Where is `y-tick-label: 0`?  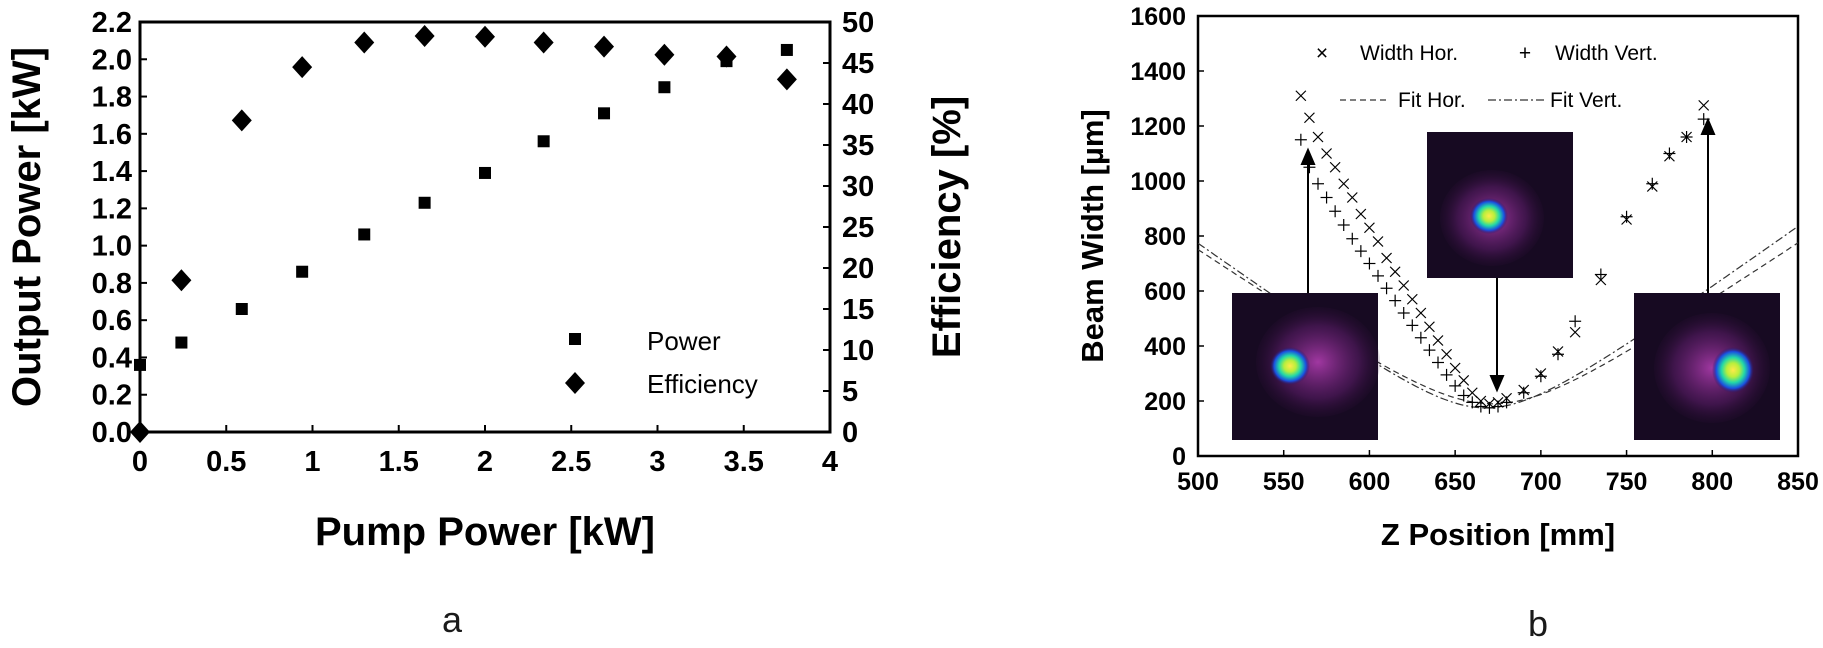
y-tick-label: 0 is located at coordinates (1179, 457).